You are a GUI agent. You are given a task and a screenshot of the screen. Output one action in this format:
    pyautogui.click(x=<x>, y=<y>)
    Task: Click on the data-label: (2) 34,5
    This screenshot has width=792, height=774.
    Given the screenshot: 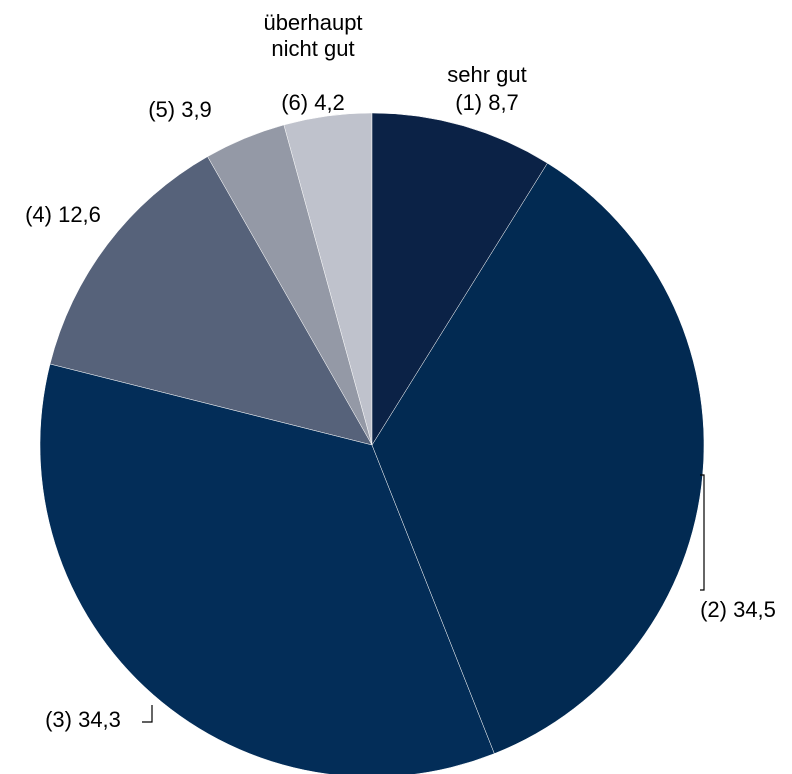 What is the action you would take?
    pyautogui.click(x=738, y=609)
    